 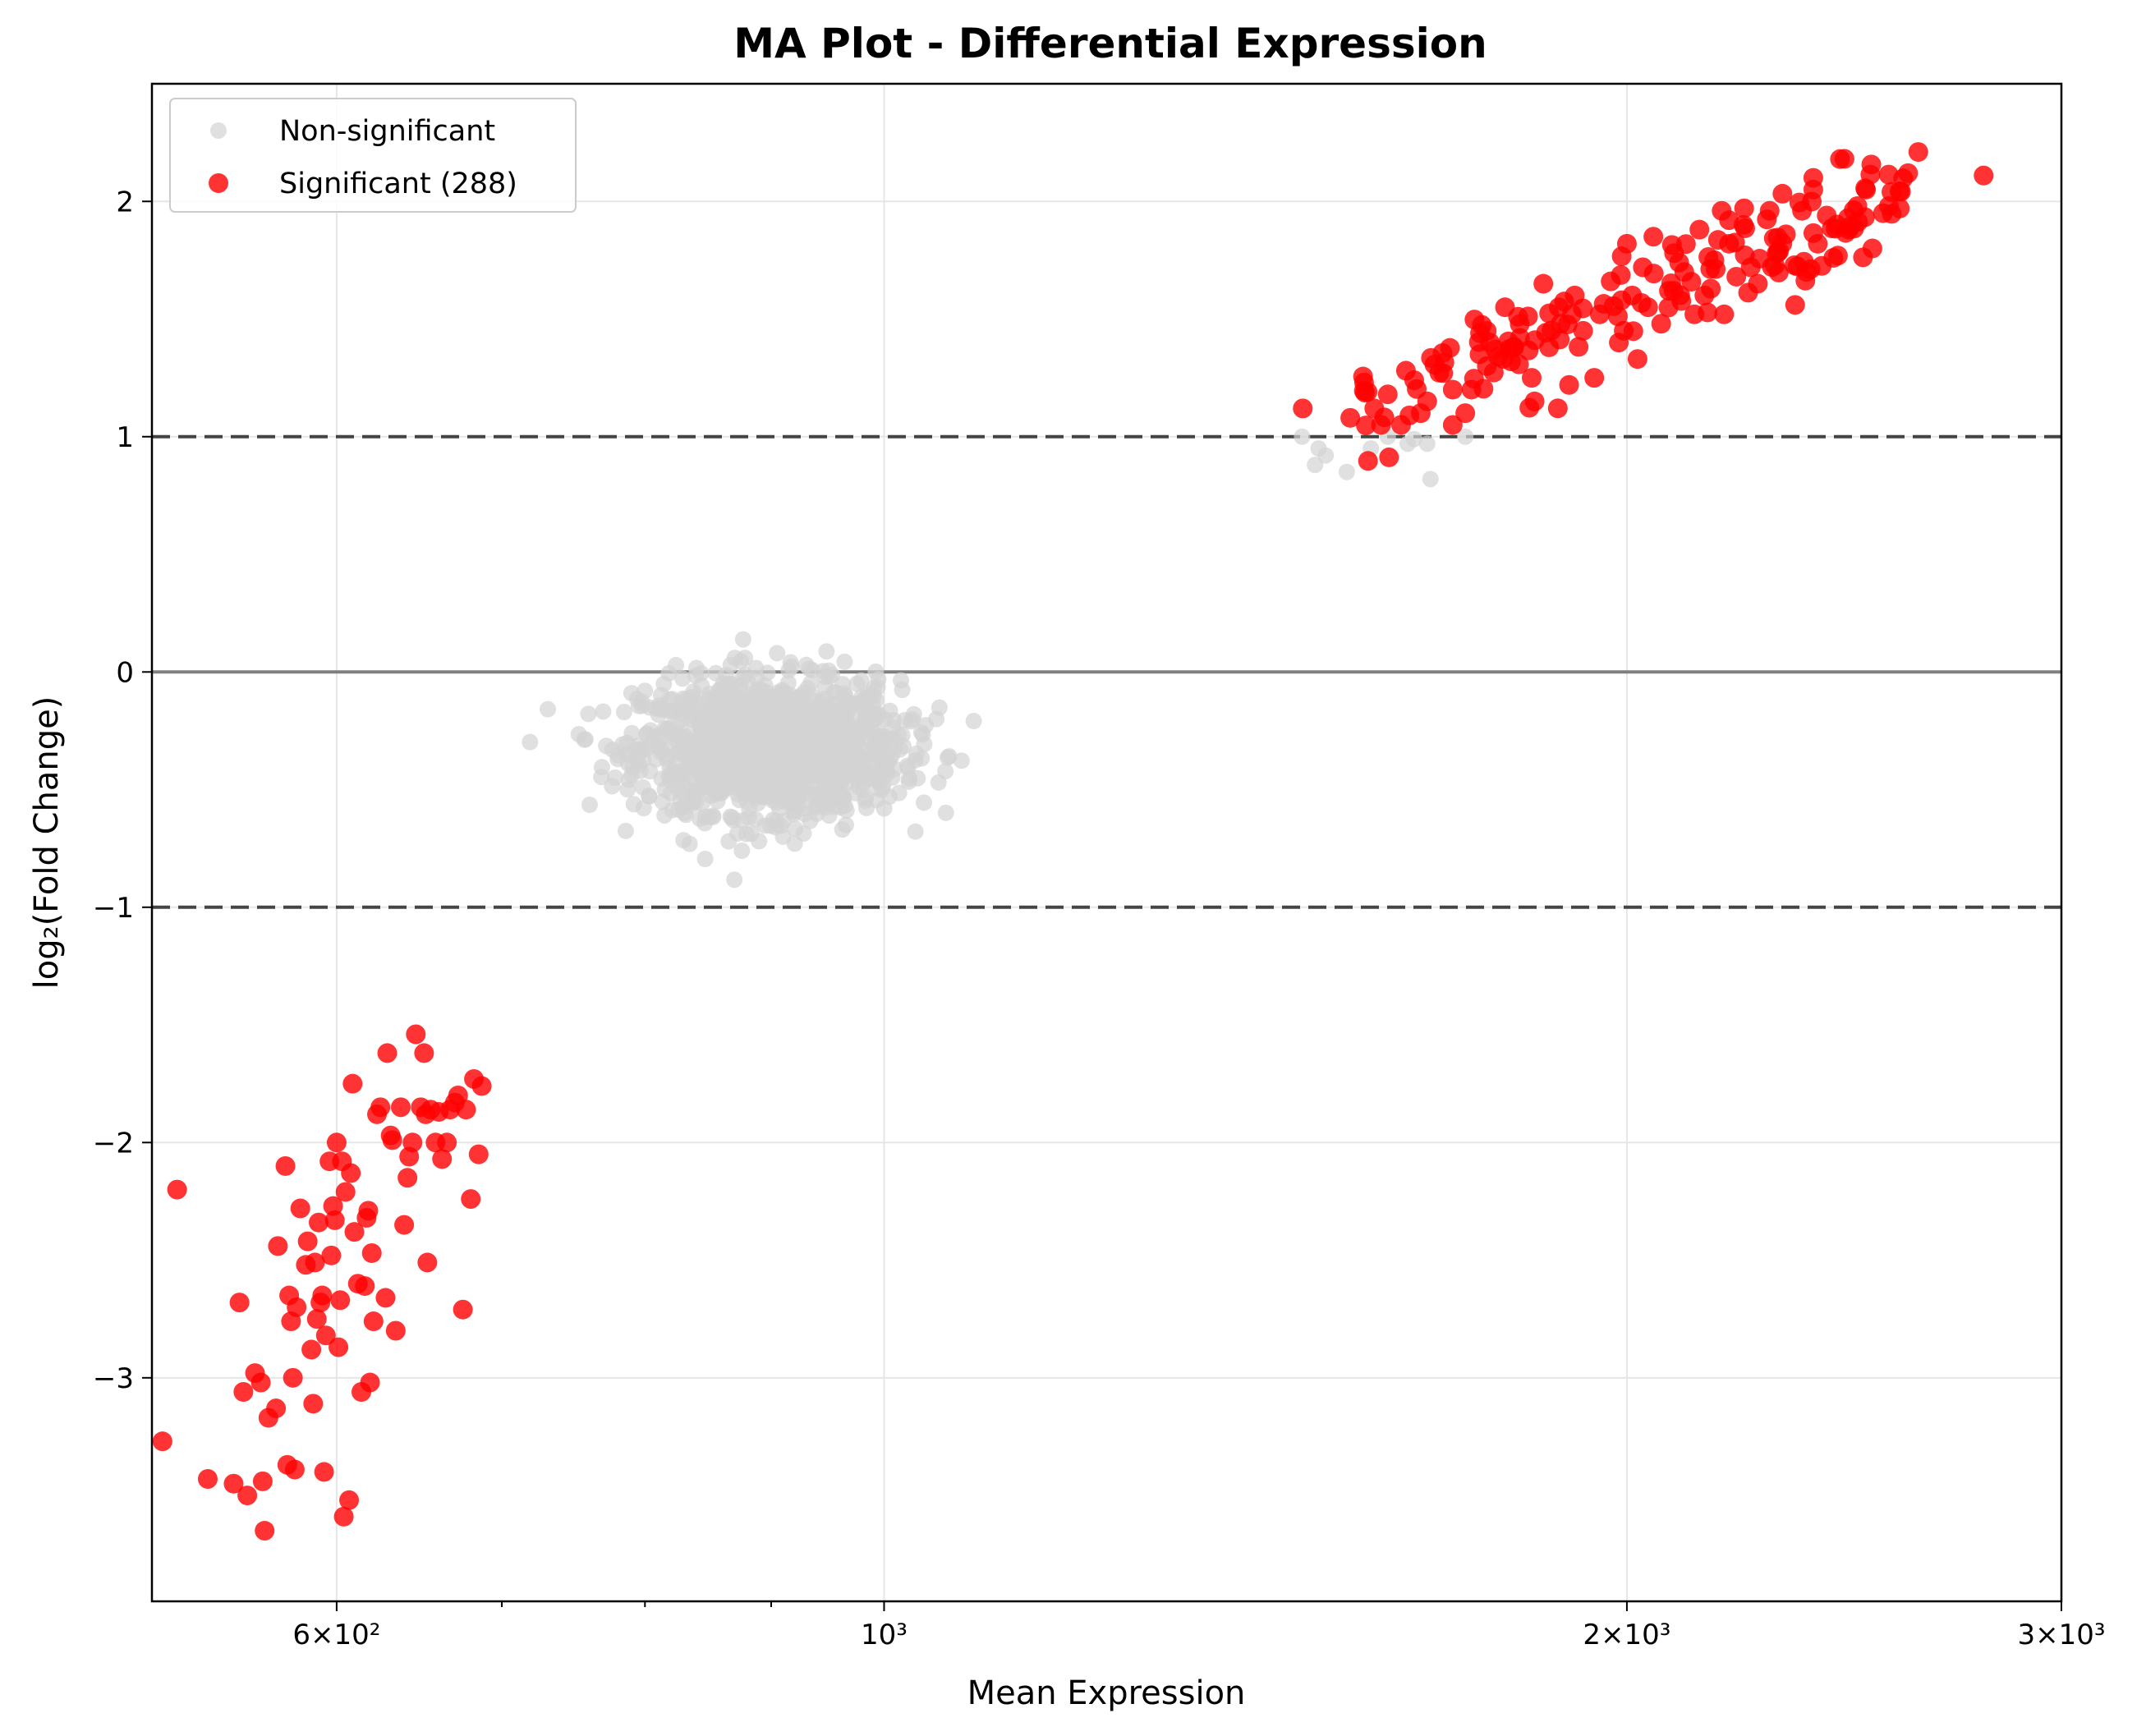 I want to click on y-axis-label: log₂(Fold Change), so click(x=47, y=843).